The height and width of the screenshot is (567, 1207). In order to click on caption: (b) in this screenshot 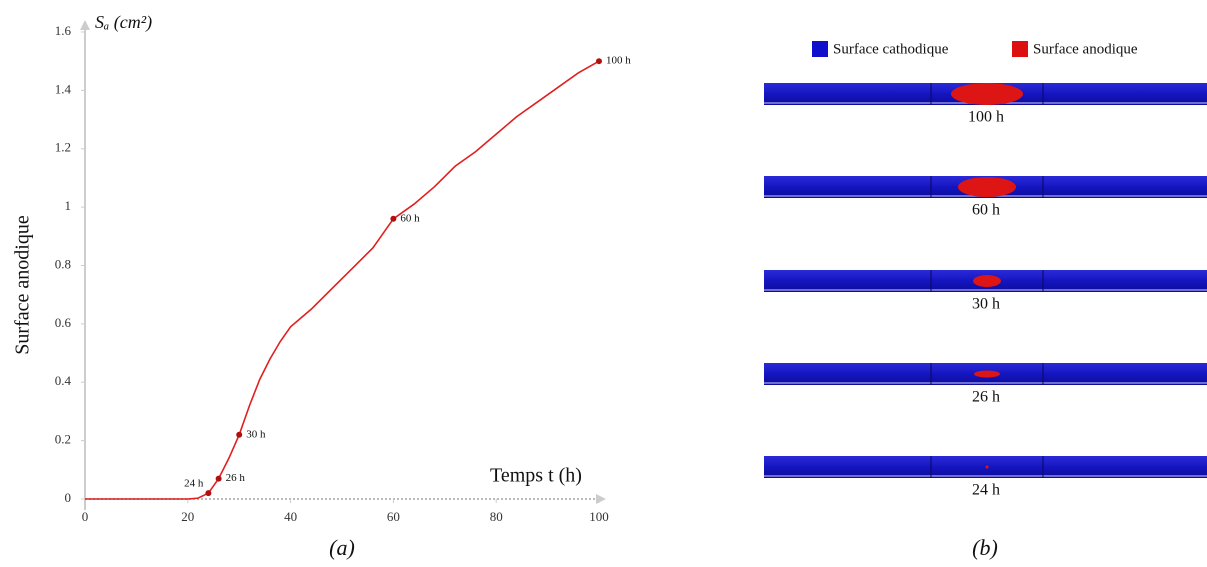, I will do `click(985, 547)`.